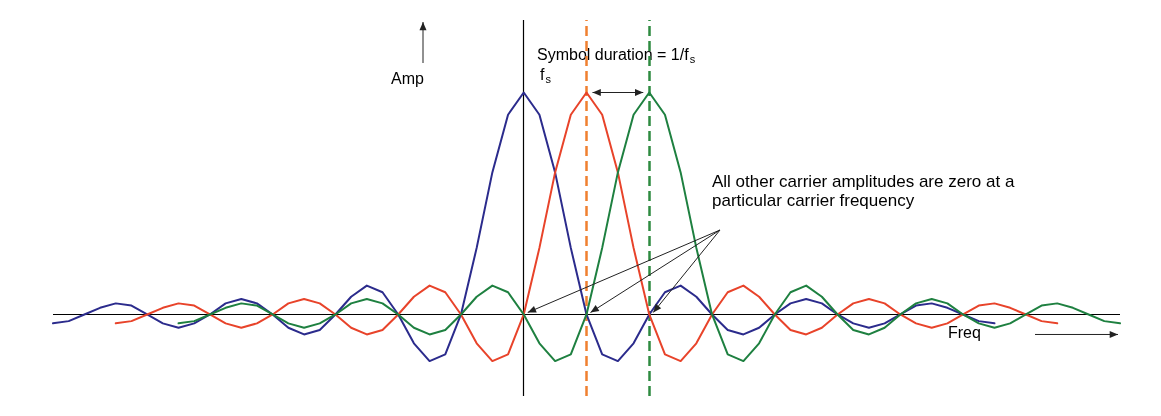 The width and height of the screenshot is (1161, 416). Describe the element at coordinates (964, 332) in the screenshot. I see `x-axis-title: Freq` at that location.